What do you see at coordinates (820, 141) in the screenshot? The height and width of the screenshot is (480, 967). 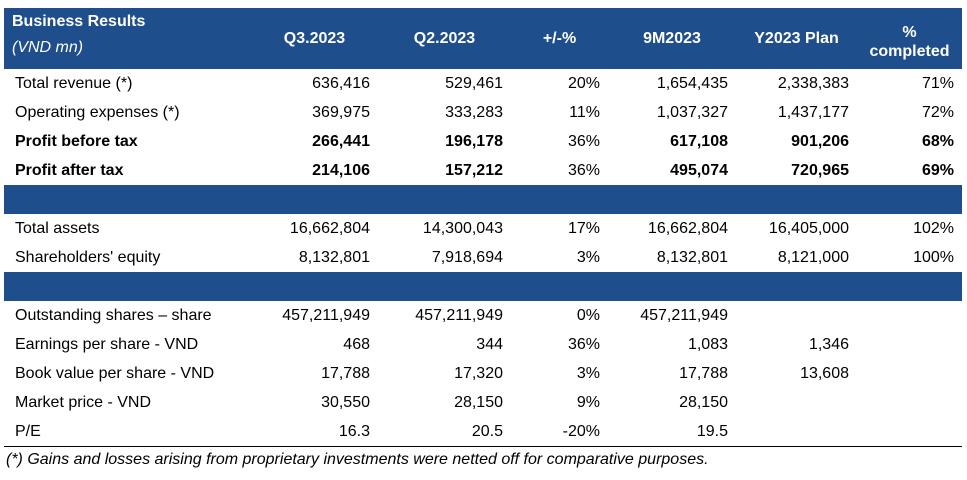 I see `cell-plan: 901,206` at bounding box center [820, 141].